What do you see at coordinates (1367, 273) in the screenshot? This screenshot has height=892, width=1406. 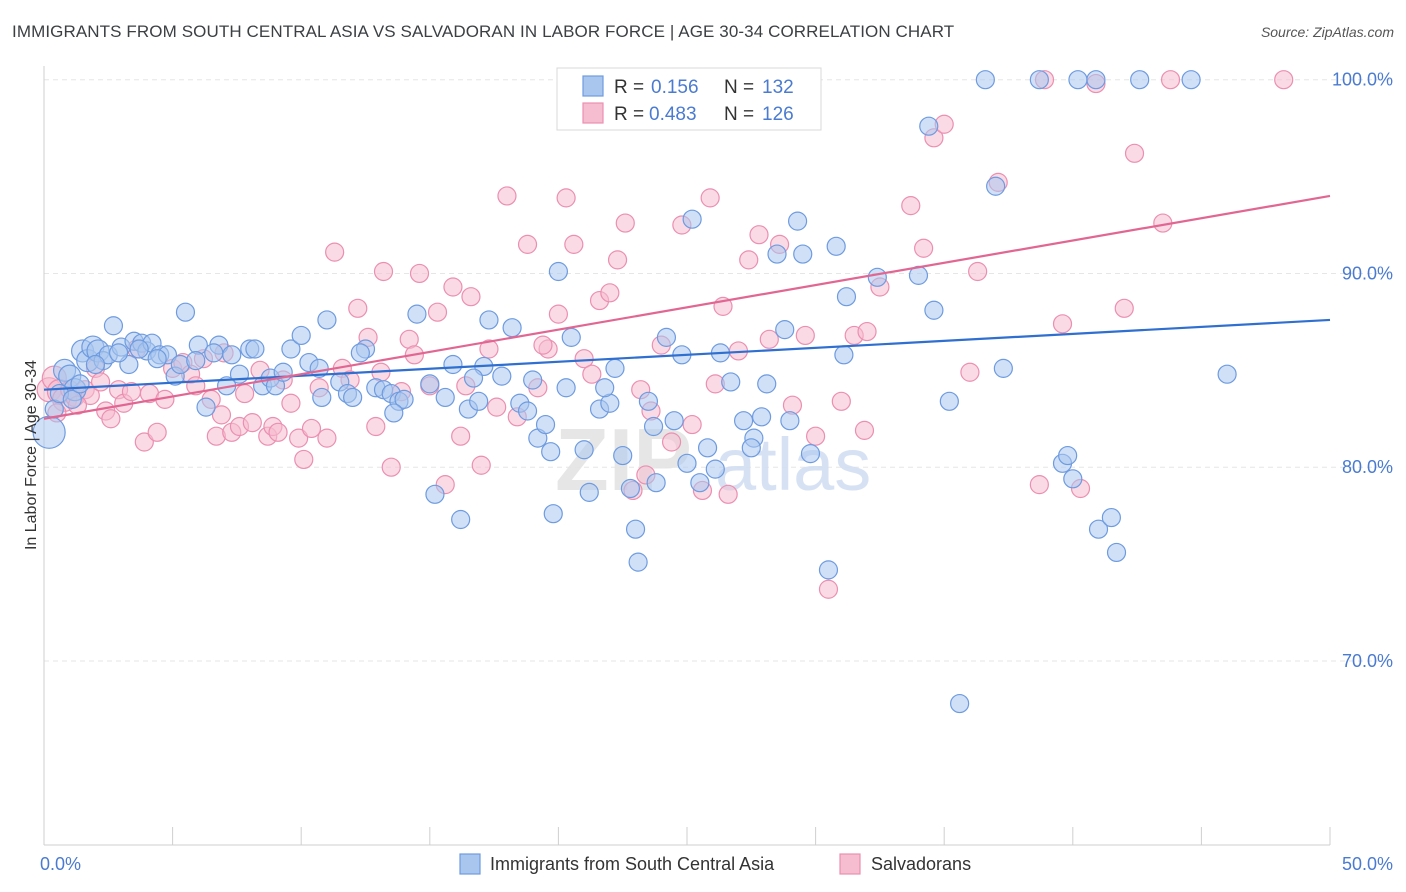 I see `y-tick-label: 90.0%` at bounding box center [1367, 273].